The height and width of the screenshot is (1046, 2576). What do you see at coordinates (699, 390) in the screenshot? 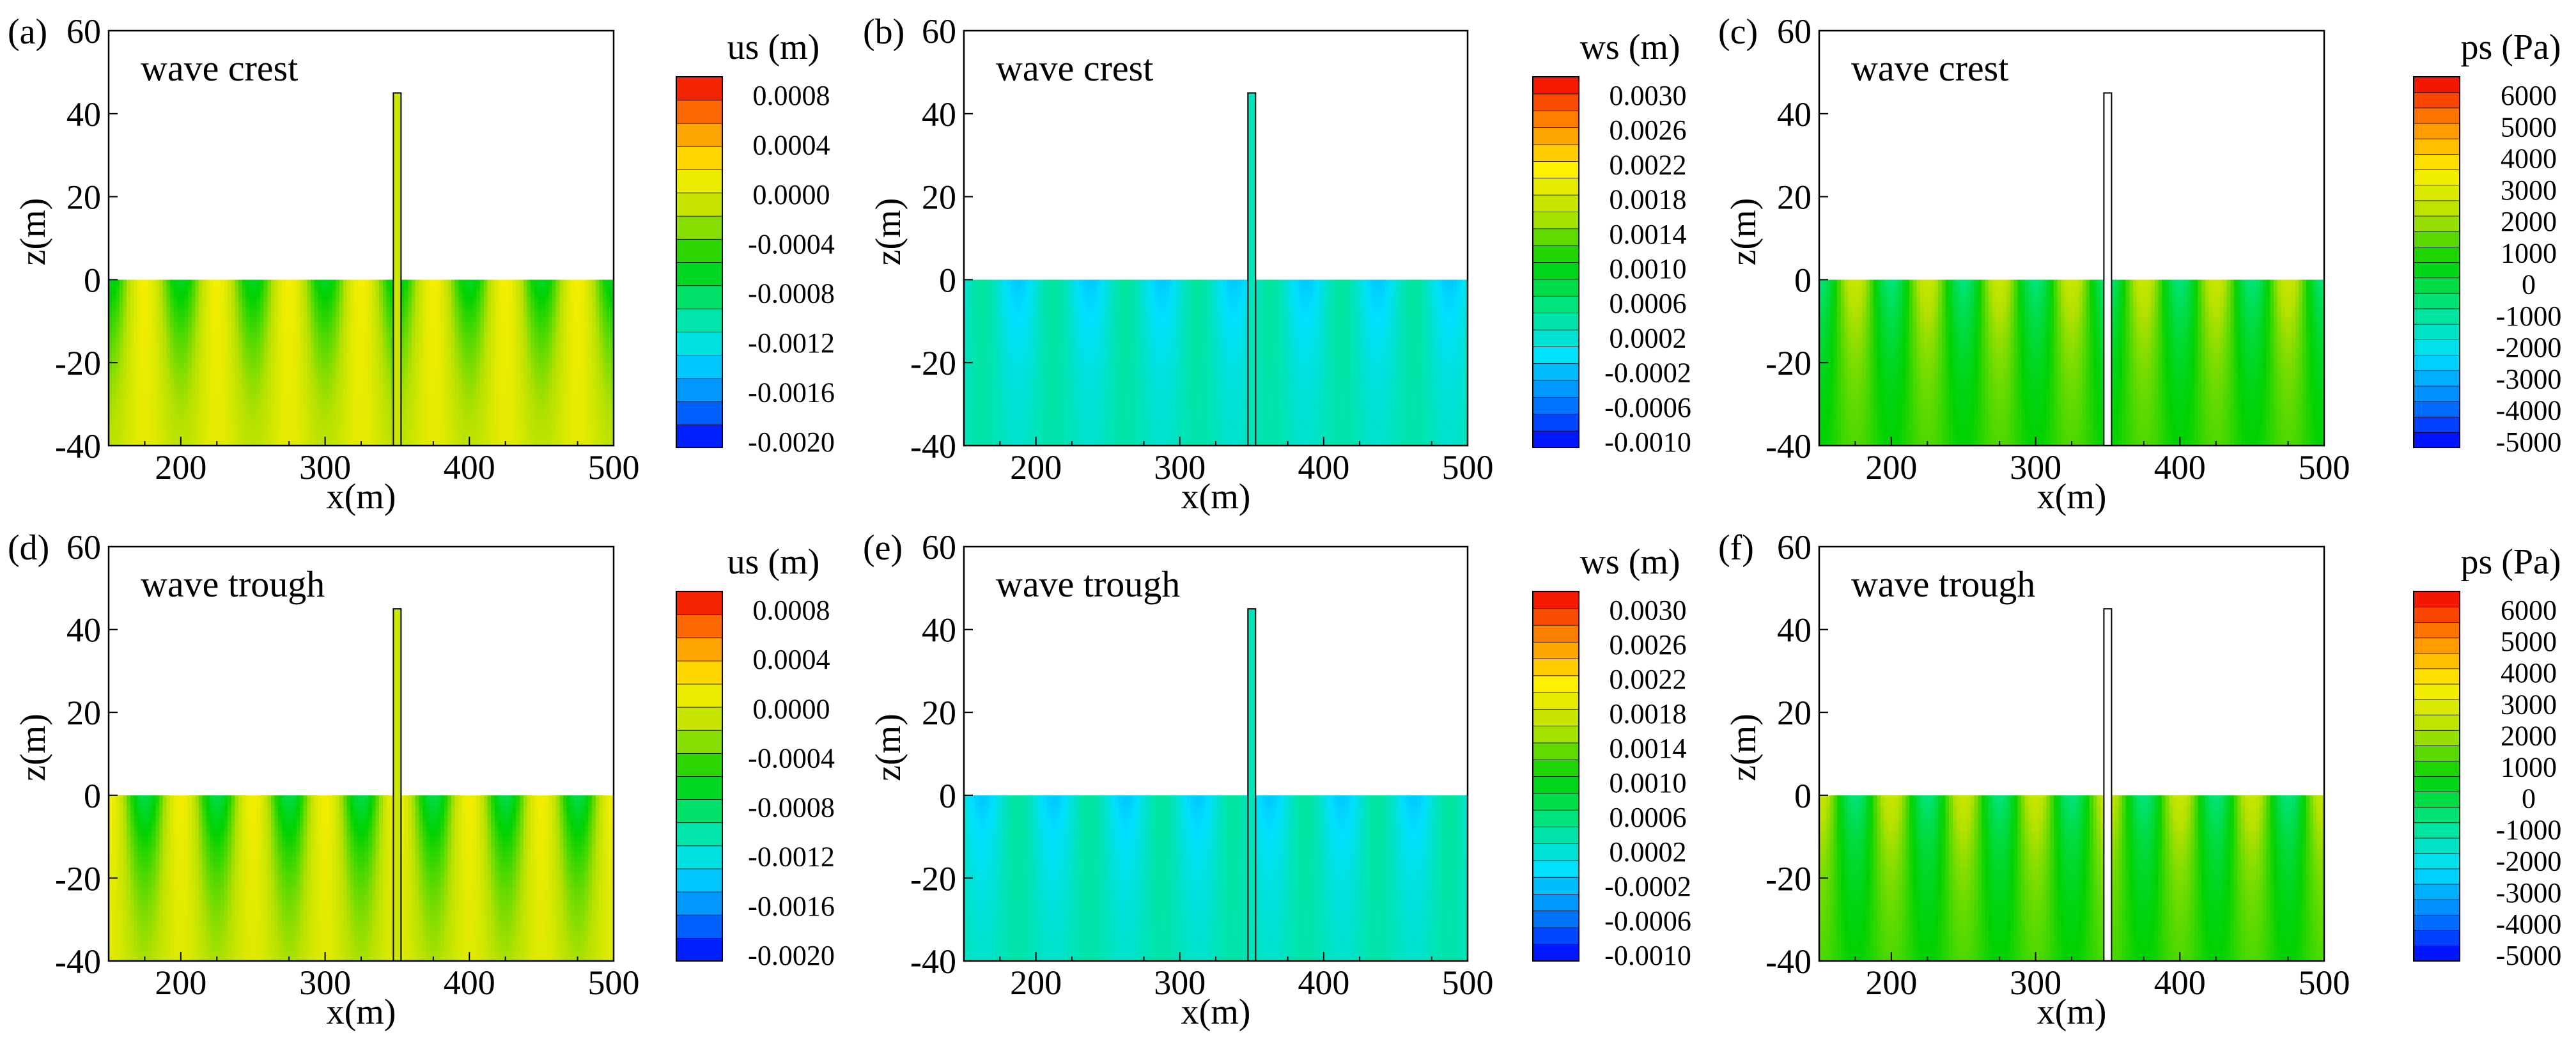
I see `colorbar-swatch` at bounding box center [699, 390].